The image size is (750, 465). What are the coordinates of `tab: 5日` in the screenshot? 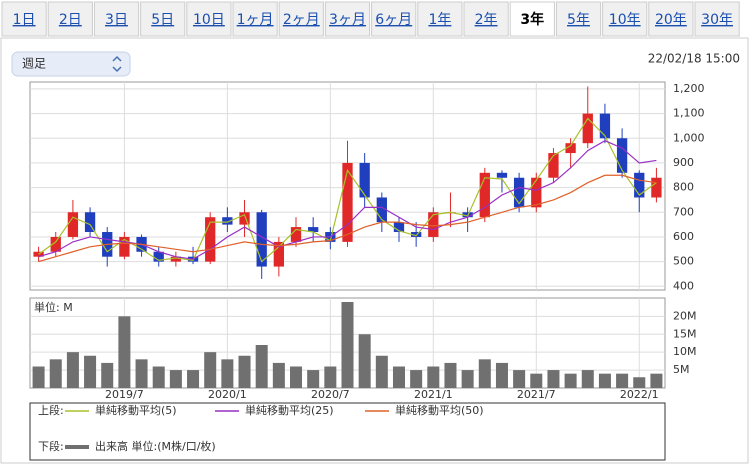 It's located at (162, 20).